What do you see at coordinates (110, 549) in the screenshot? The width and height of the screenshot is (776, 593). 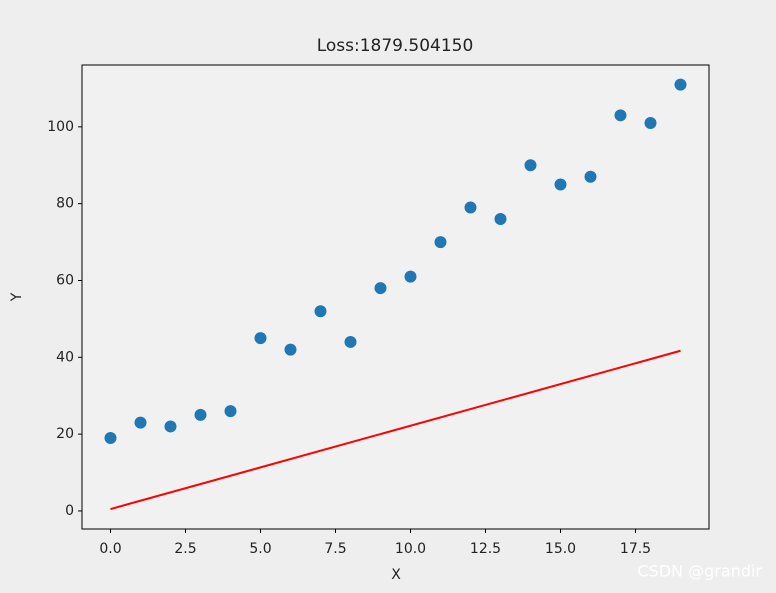 I see `x-tick-label: 0.0` at bounding box center [110, 549].